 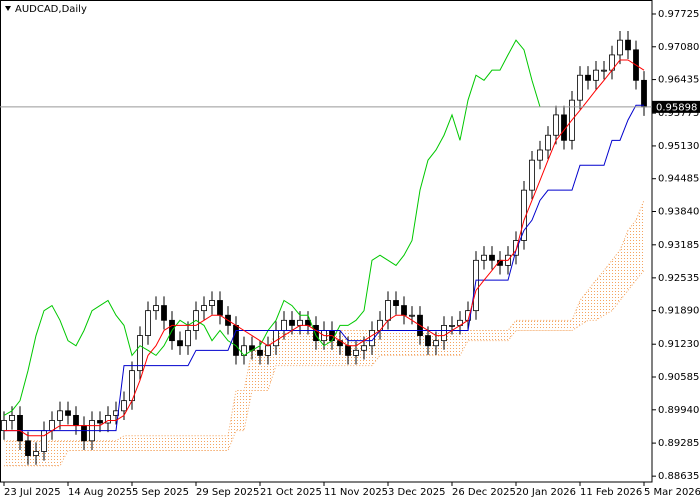 What do you see at coordinates (678, 14) in the screenshot?
I see `y-tick-label: 0.97725` at bounding box center [678, 14].